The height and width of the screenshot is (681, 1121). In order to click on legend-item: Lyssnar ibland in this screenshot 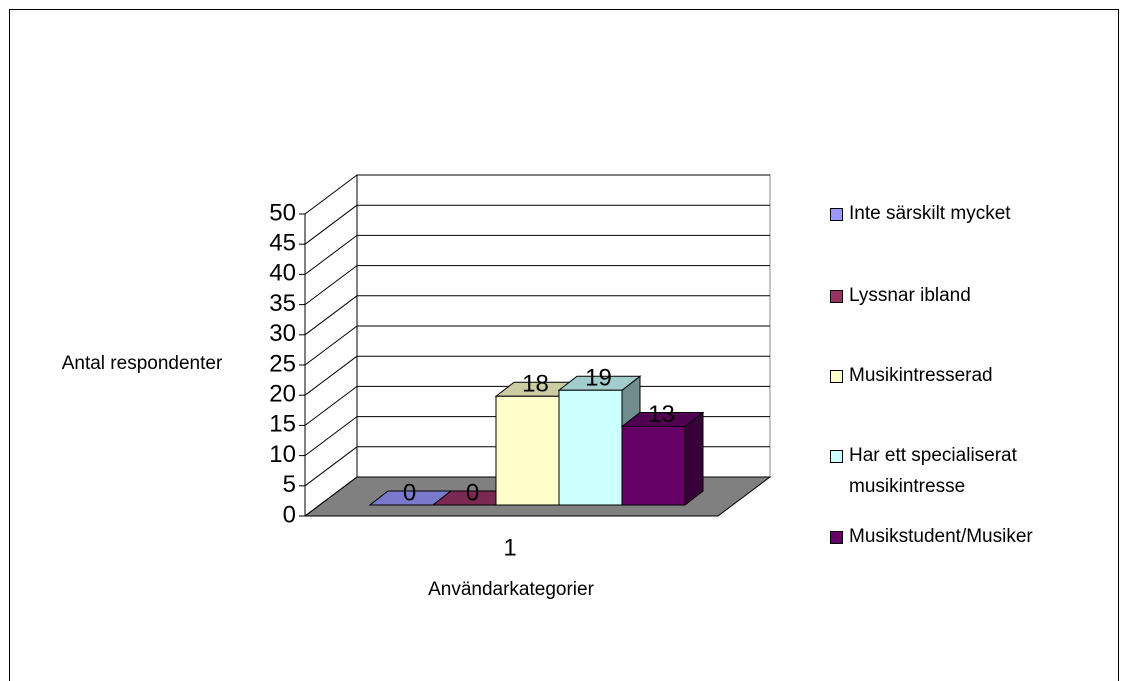, I will do `click(955, 295)`.